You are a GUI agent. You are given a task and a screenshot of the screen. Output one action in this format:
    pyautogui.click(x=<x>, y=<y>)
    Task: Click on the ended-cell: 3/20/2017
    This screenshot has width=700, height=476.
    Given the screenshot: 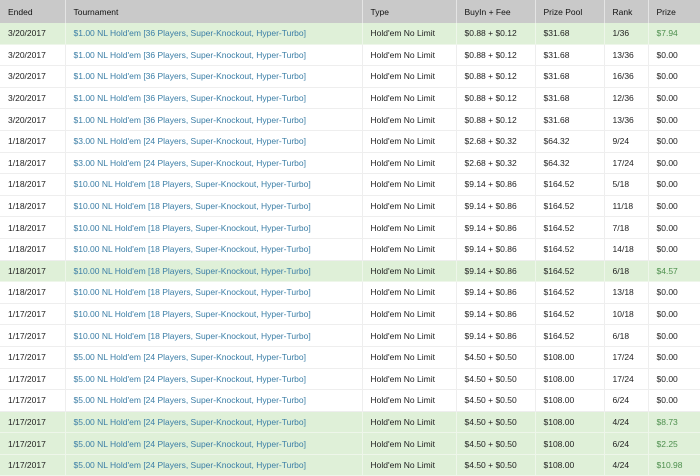 What is the action you would take?
    pyautogui.click(x=33, y=98)
    